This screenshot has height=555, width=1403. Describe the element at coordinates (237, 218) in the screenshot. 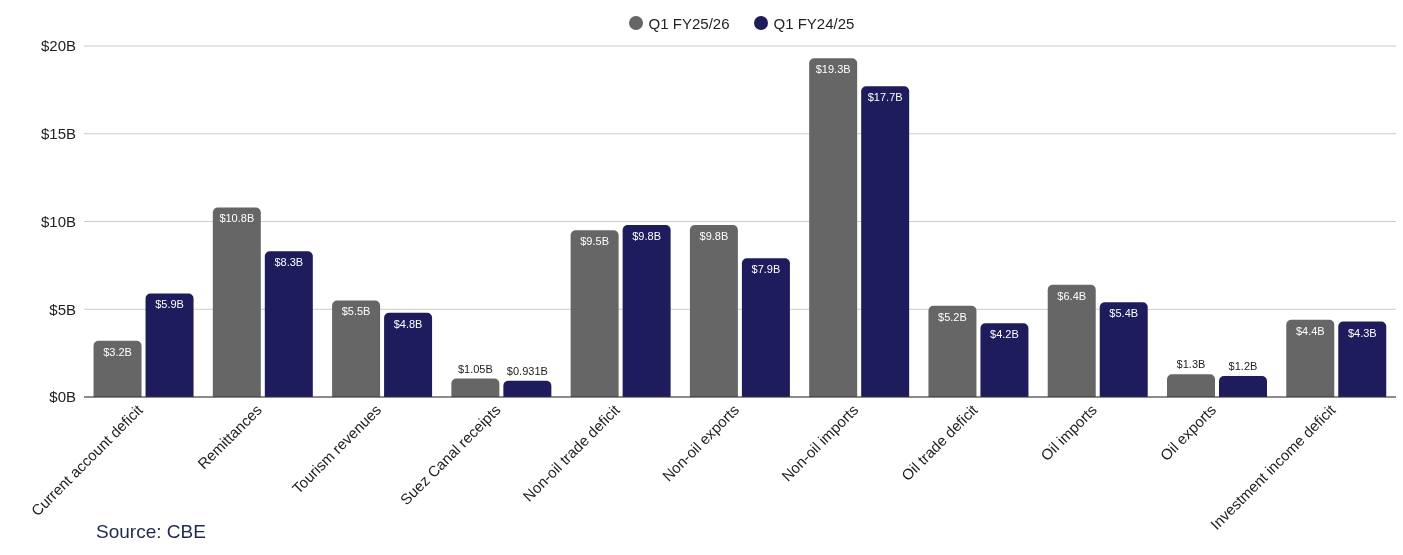

I see `data-label: $10.8B` at that location.